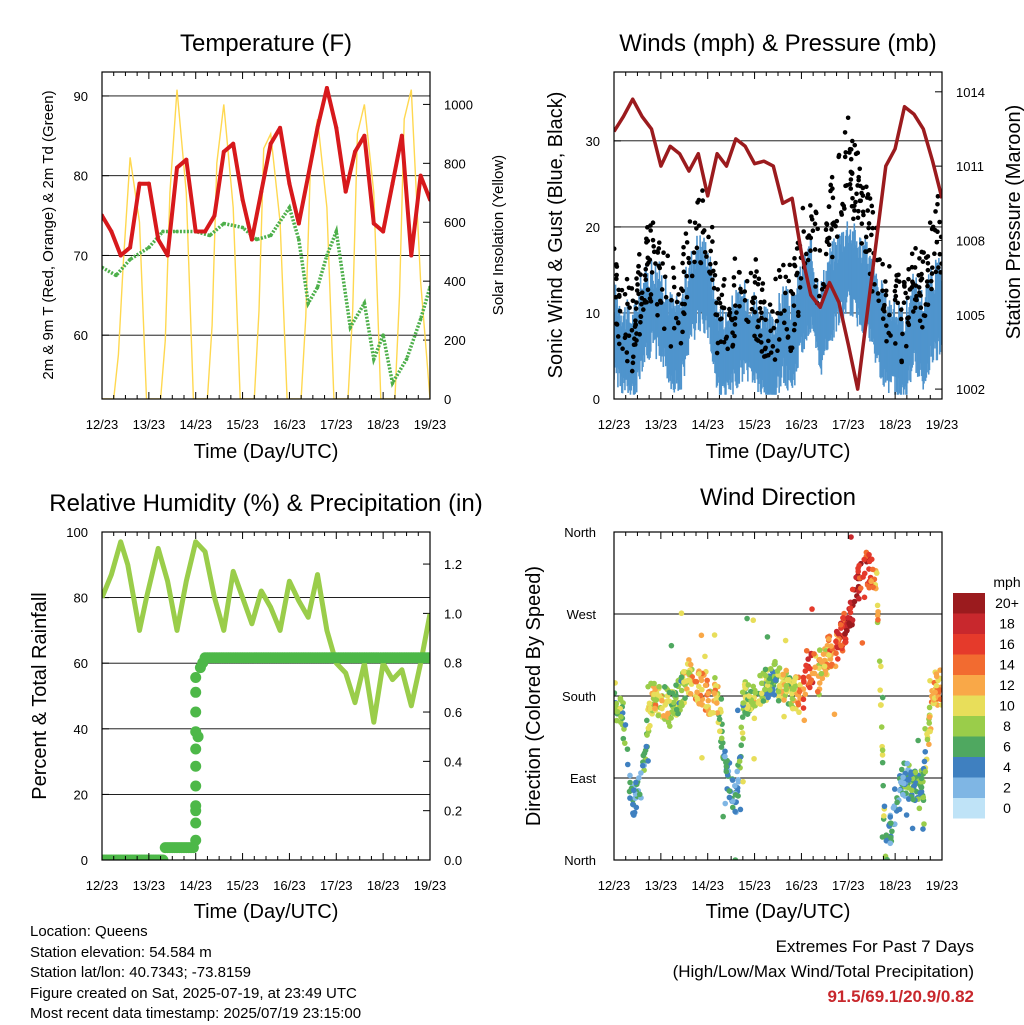 The image size is (1024, 1025). I want to click on wind-xtick-label: 14/23, so click(707, 424).